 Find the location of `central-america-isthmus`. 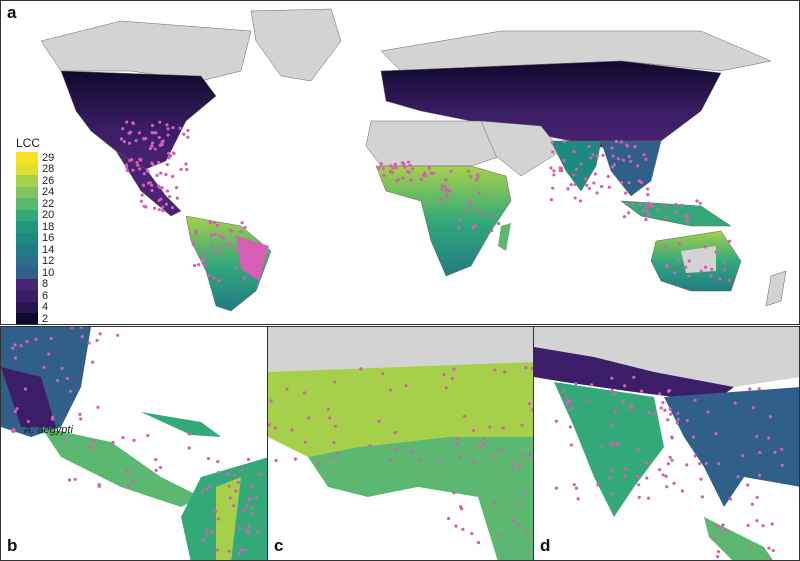

central-america-isthmus is located at coordinates (121, 467).